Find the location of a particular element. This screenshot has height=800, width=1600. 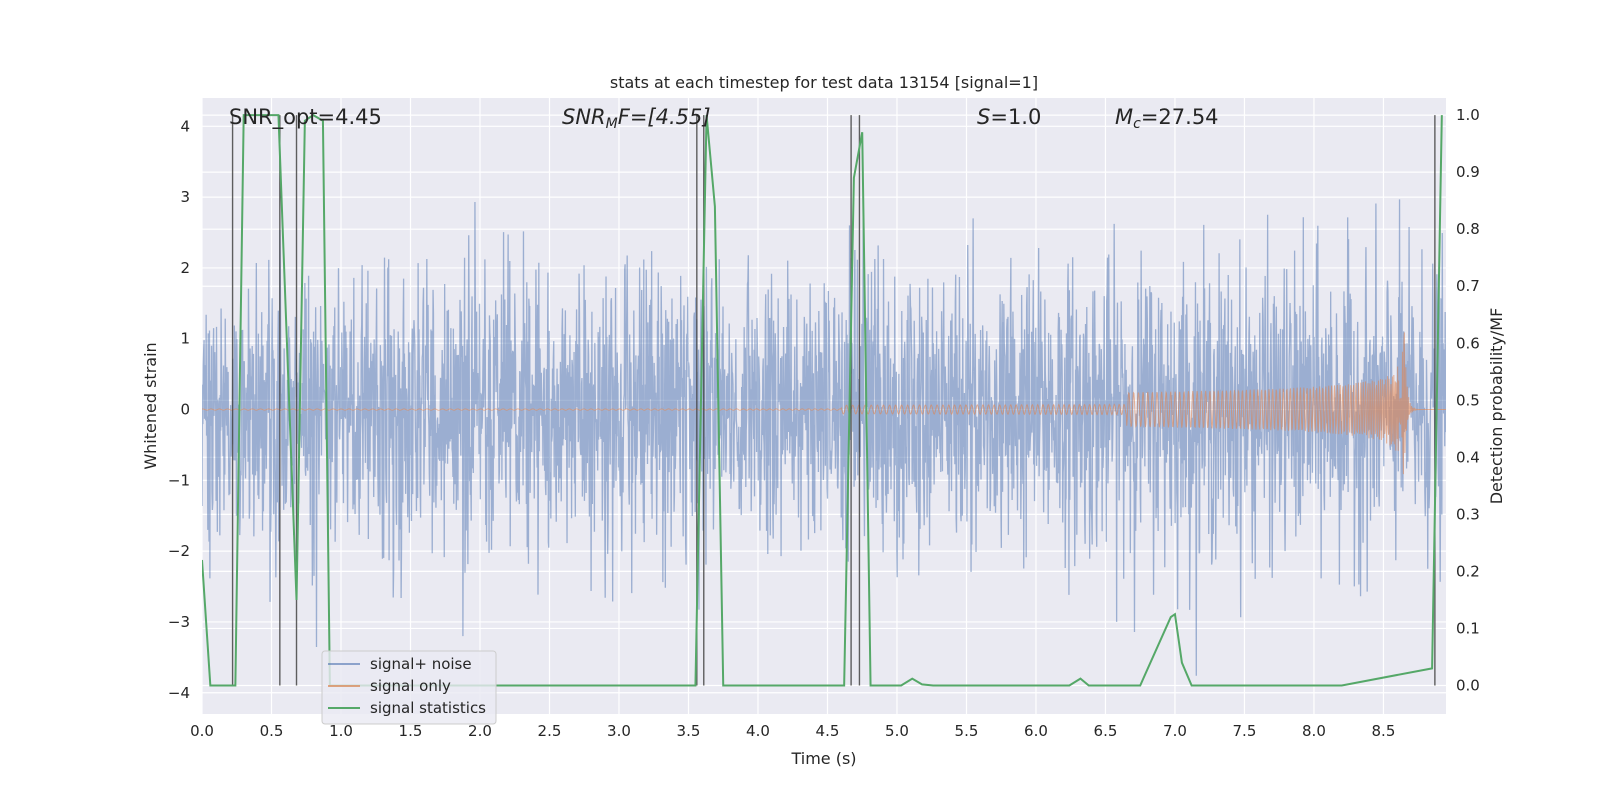

snr-mf-rest: F=[4.55] is located at coordinates (664, 117).